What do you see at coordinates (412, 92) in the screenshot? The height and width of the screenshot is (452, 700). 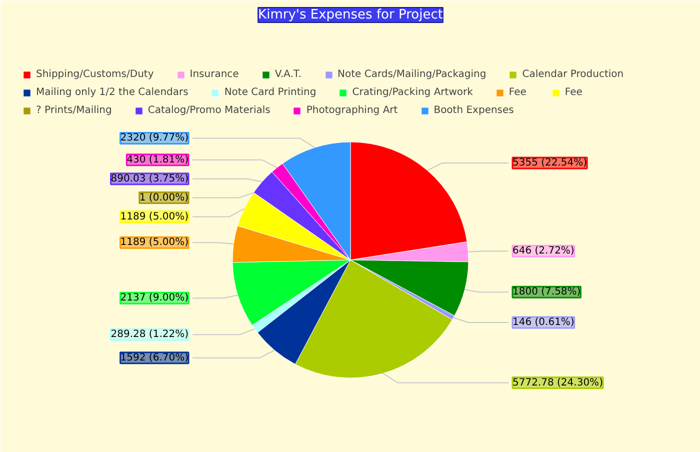 I see `legend-label: Crating/Packing Artwork` at bounding box center [412, 92].